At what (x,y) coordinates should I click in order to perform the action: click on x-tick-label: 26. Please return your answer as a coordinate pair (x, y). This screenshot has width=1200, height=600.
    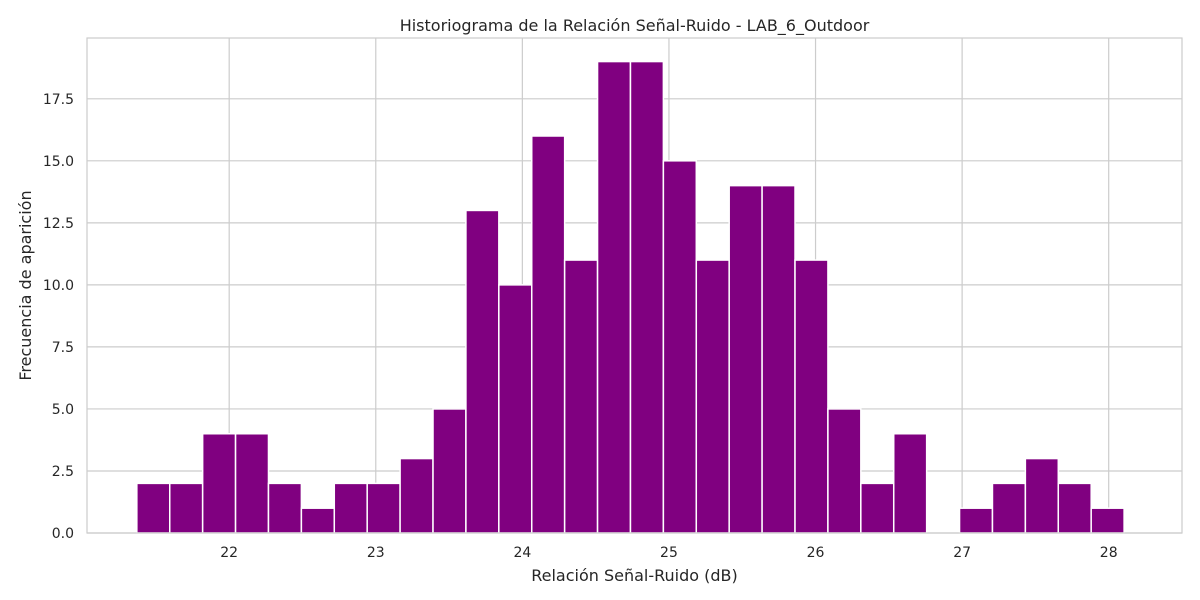
    Looking at the image, I should click on (816, 553).